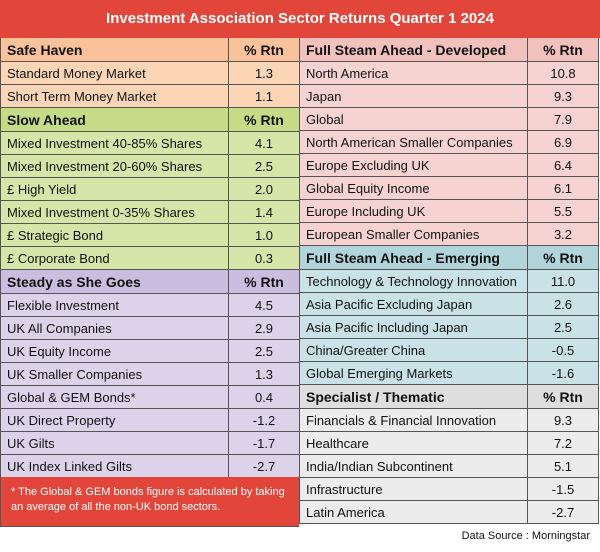 This screenshot has width=600, height=552. What do you see at coordinates (150, 189) in the screenshot?
I see `table-row: £ High Yield 2.0` at bounding box center [150, 189].